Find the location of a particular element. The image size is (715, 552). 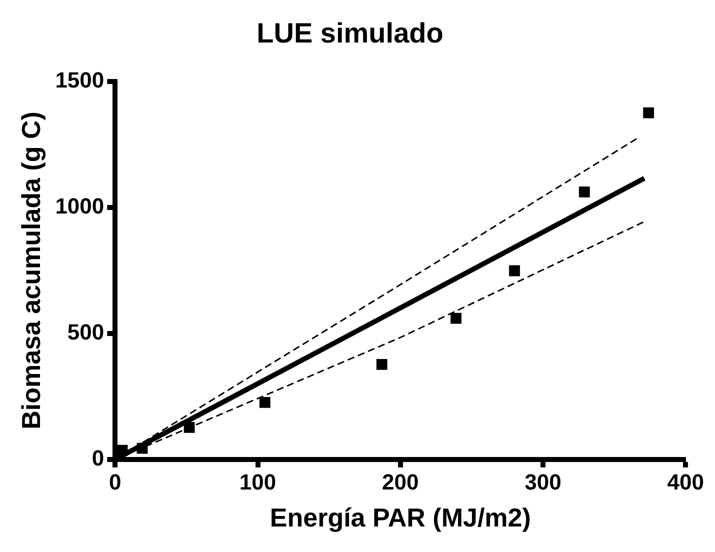

y-tick-label: 1000 is located at coordinates (79, 206).